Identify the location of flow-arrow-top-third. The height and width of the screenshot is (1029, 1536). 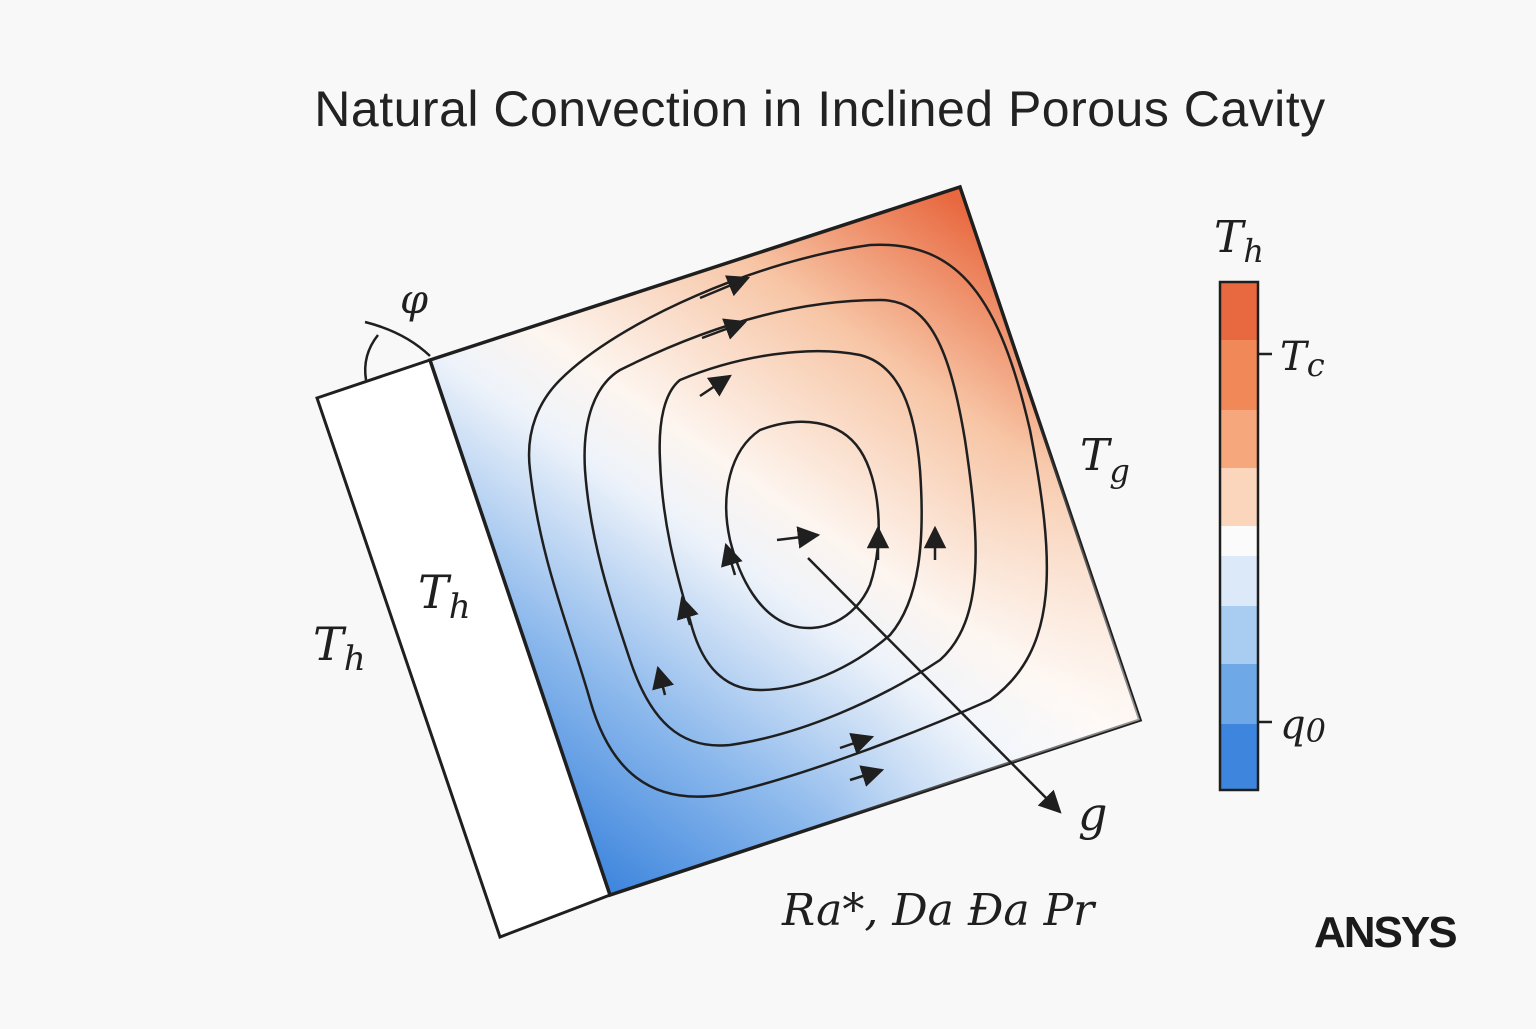
(715, 386).